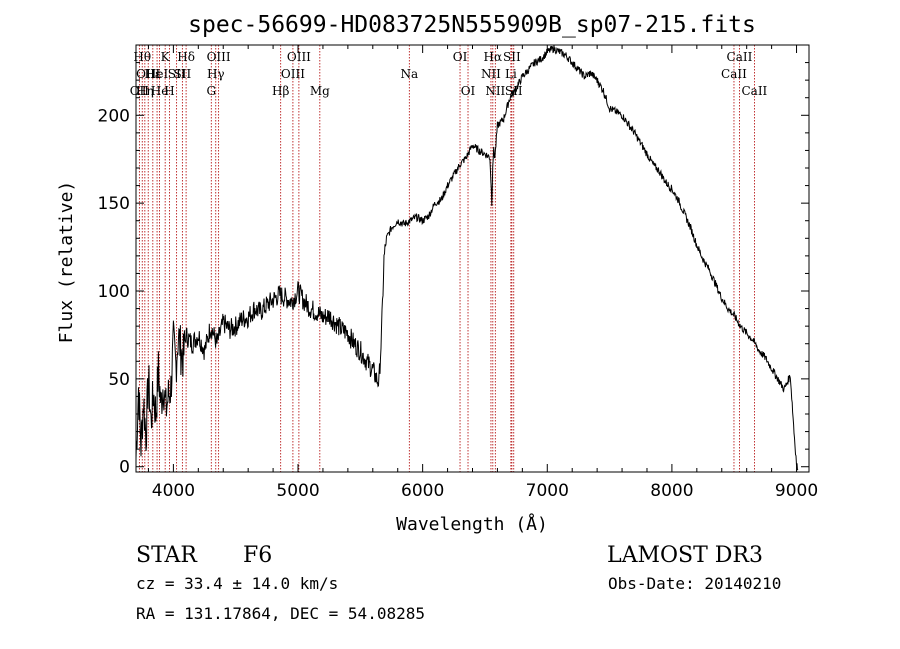 The image size is (900, 649). I want to click on spectral-line-label: Hδ, so click(186, 57).